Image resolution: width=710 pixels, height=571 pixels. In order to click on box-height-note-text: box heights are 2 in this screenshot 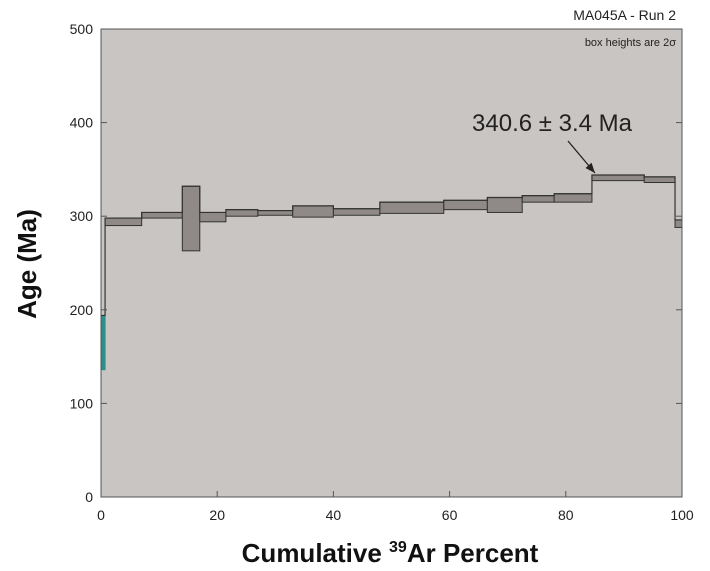, I will do `click(627, 43)`.